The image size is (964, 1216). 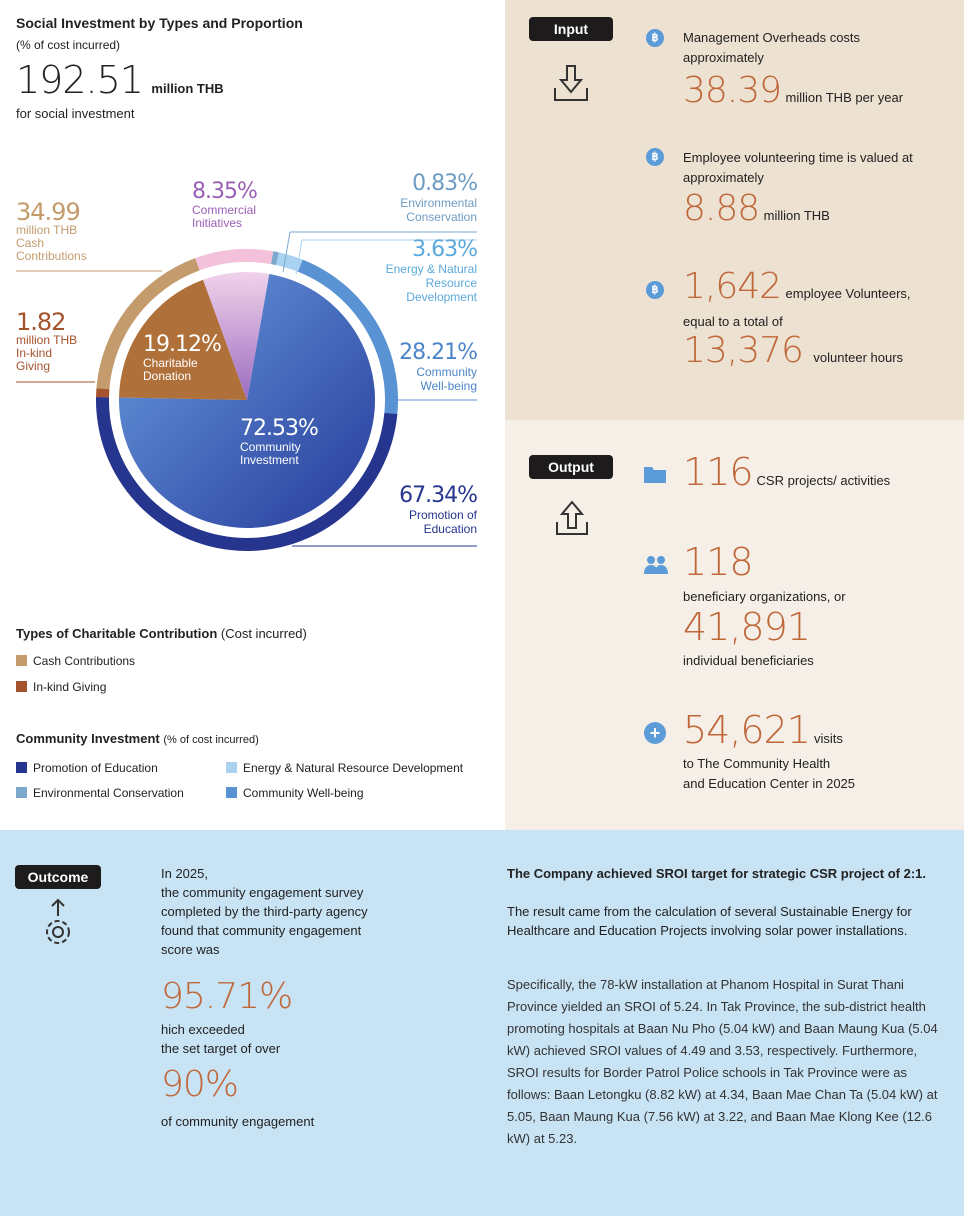 I want to click on output-badge: Output, so click(x=571, y=467).